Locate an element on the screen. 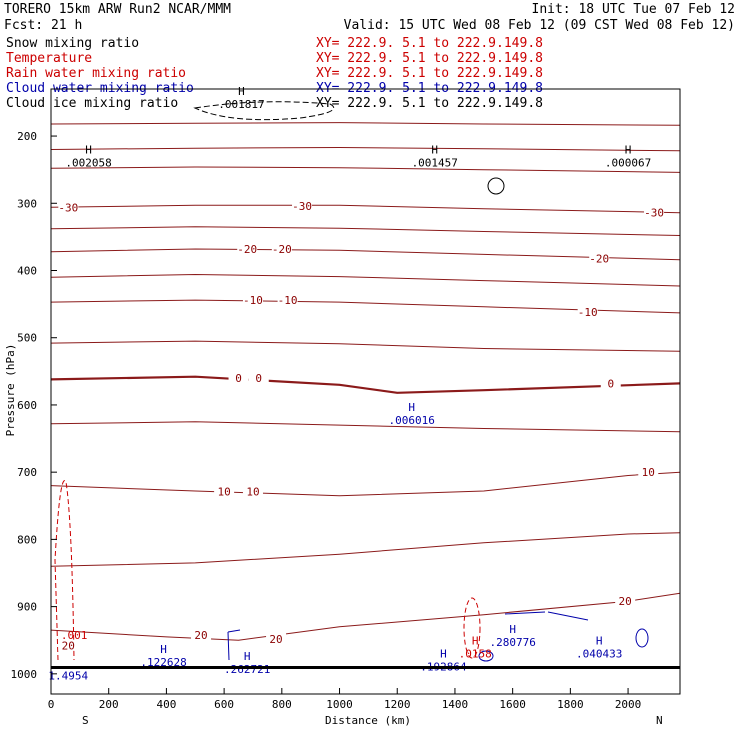 This screenshot has width=740, height=740. contour-label: -10 is located at coordinates (588, 312).